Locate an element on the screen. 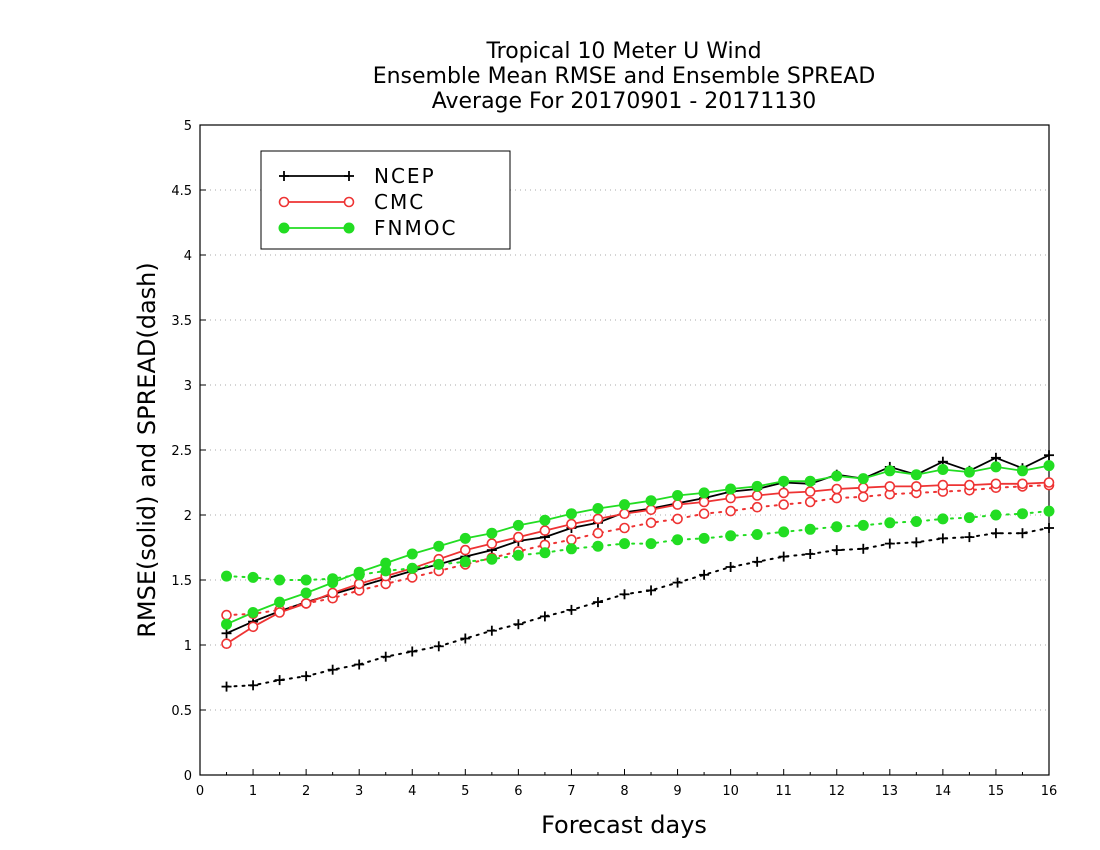 This screenshot has width=1100, height=850. y-axis-label: RMSE(solid) and SPREAD(dash) is located at coordinates (147, 450).